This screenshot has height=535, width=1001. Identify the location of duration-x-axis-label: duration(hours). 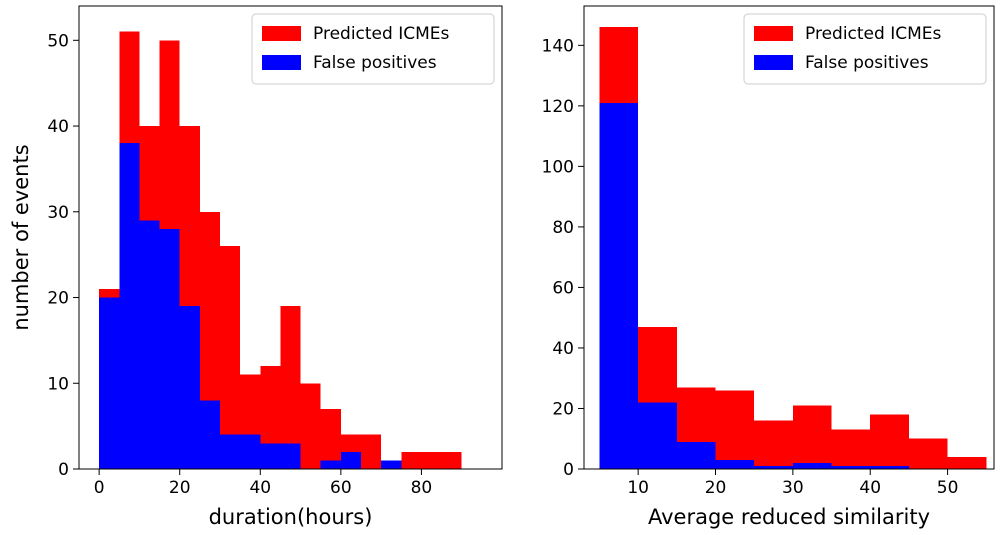
(291, 517).